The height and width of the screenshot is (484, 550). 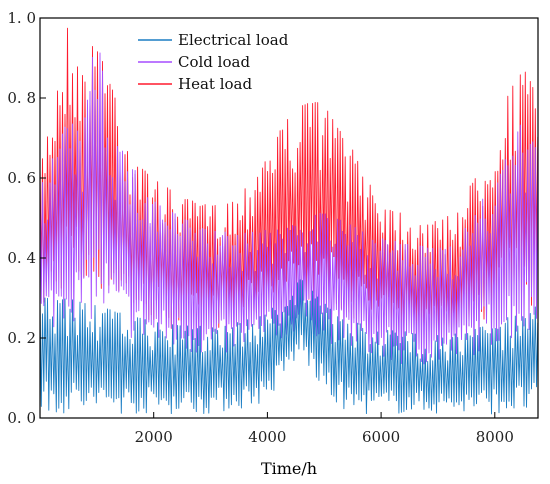 What do you see at coordinates (381, 437) in the screenshot?
I see `x-tick-label: 6000` at bounding box center [381, 437].